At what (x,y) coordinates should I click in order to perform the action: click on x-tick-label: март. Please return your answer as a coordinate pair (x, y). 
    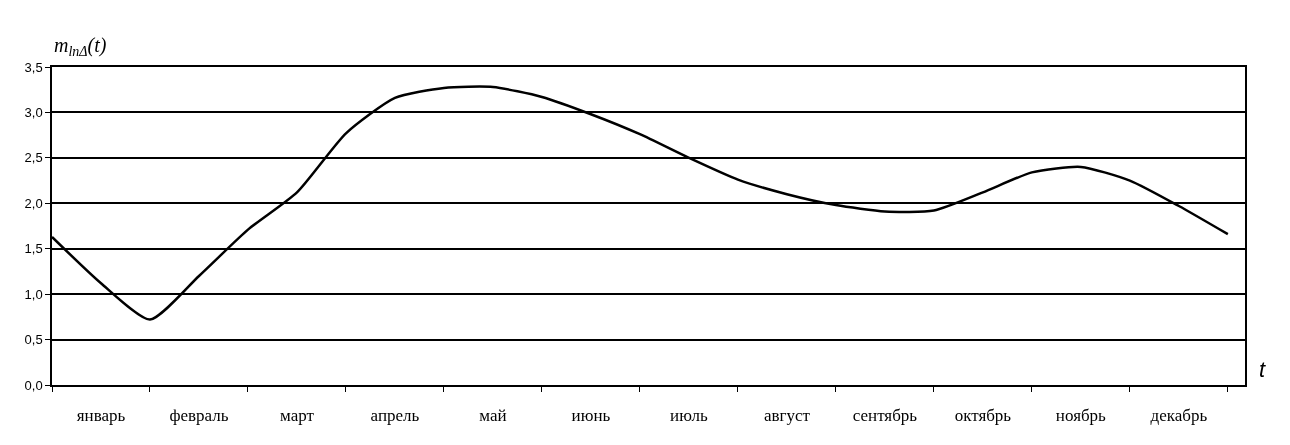
    Looking at the image, I should click on (297, 416).